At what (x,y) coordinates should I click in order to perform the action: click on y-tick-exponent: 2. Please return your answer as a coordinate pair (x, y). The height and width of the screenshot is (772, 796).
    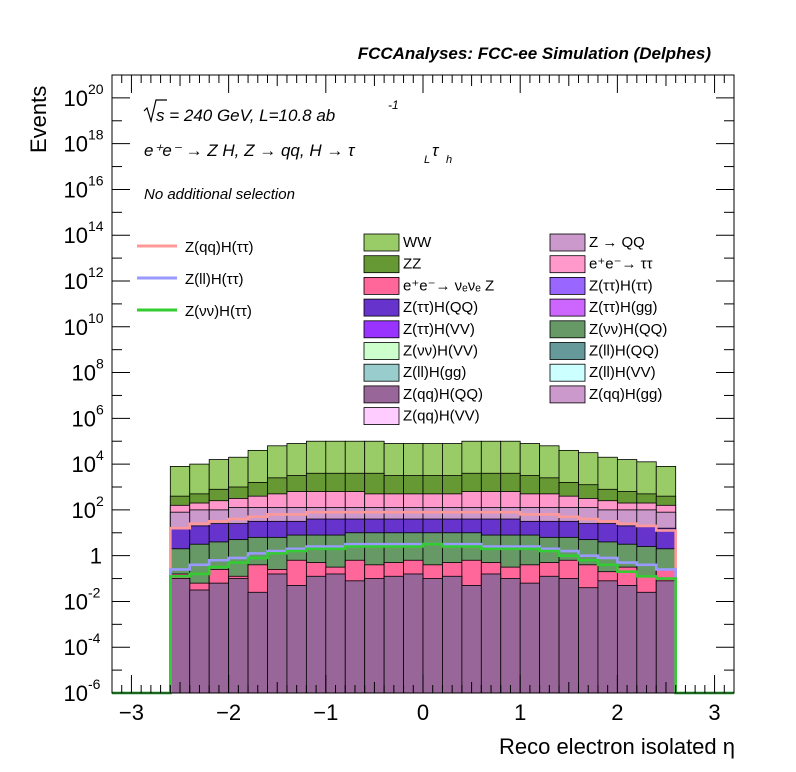
    Looking at the image, I should click on (100, 501).